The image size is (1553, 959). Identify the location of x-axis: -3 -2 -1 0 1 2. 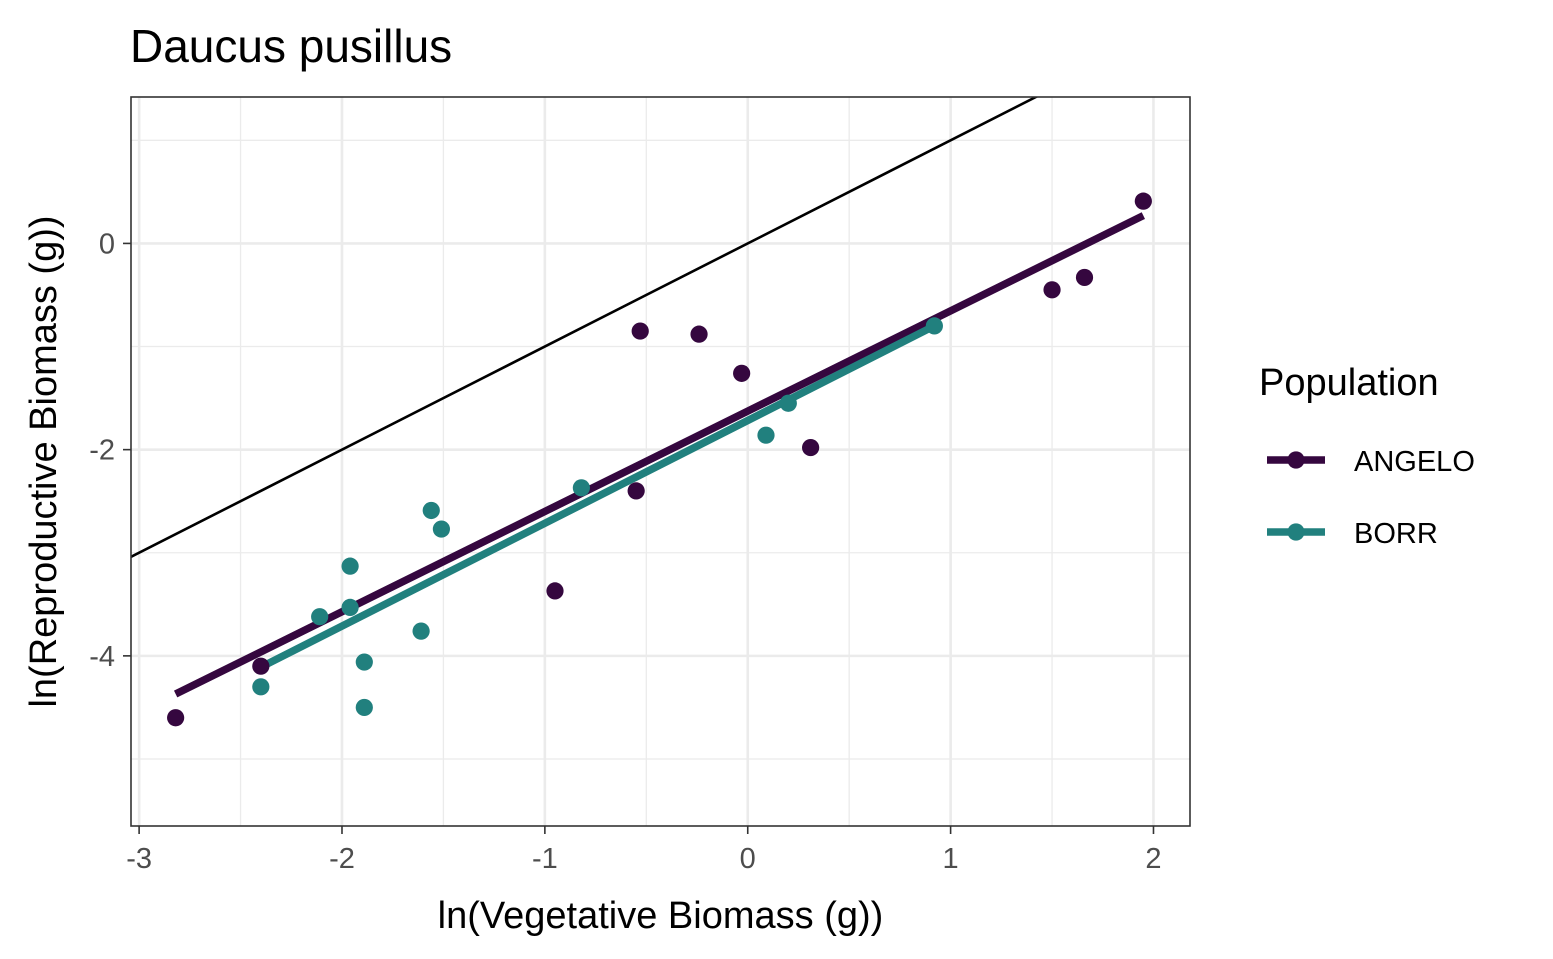
(644, 850).